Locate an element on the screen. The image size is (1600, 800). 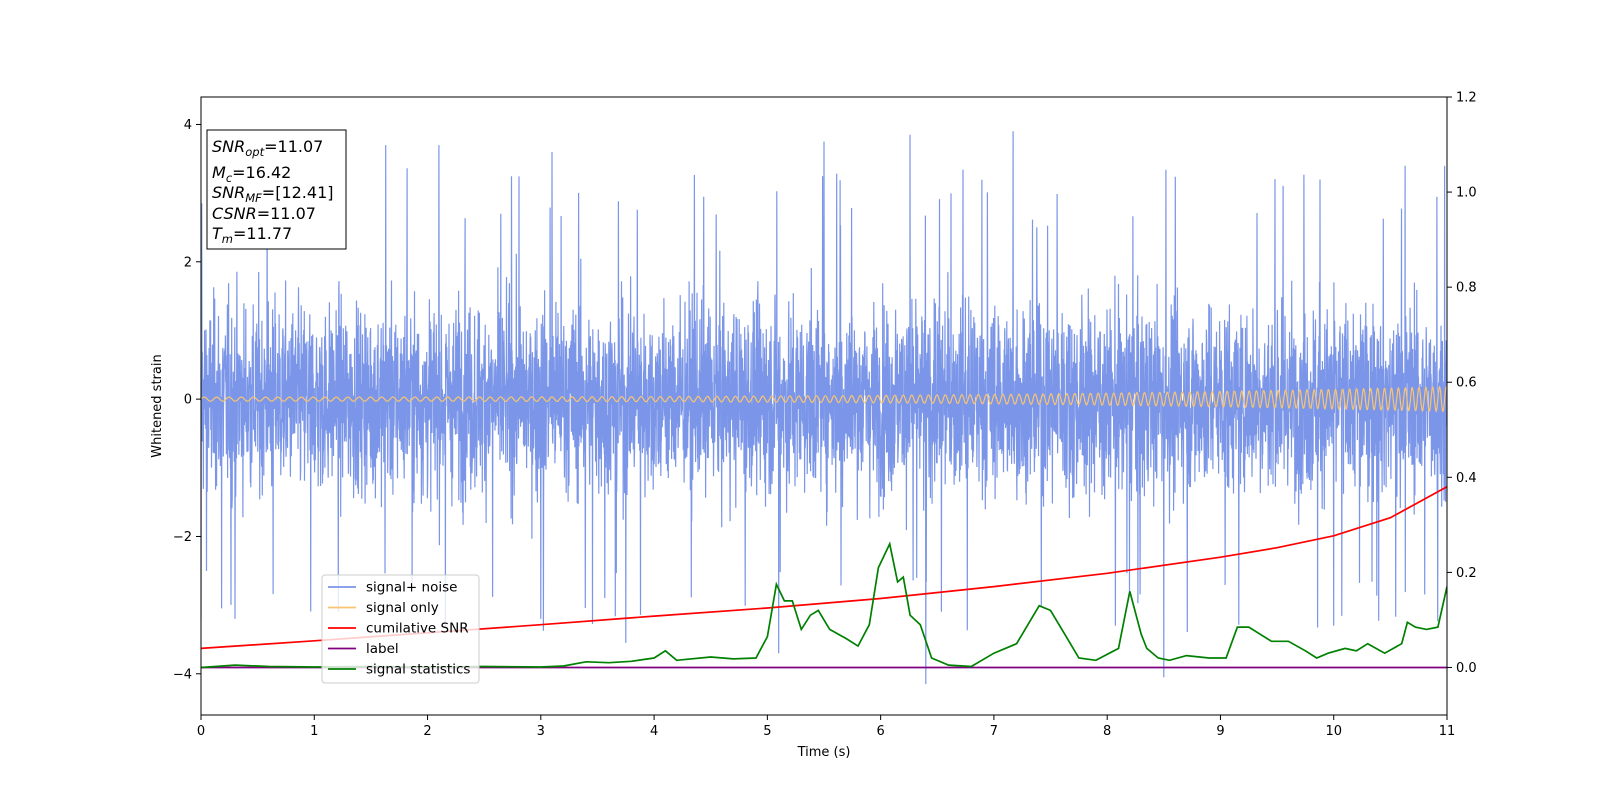
y2-tick-label: 0.8 is located at coordinates (1466, 288).